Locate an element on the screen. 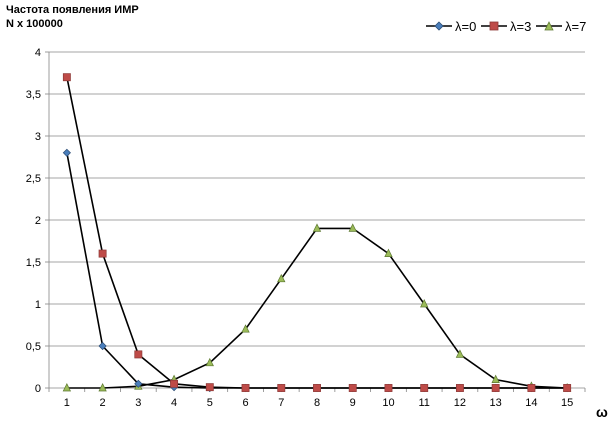 The image size is (610, 421). x-tick-label: 8 is located at coordinates (317, 403).